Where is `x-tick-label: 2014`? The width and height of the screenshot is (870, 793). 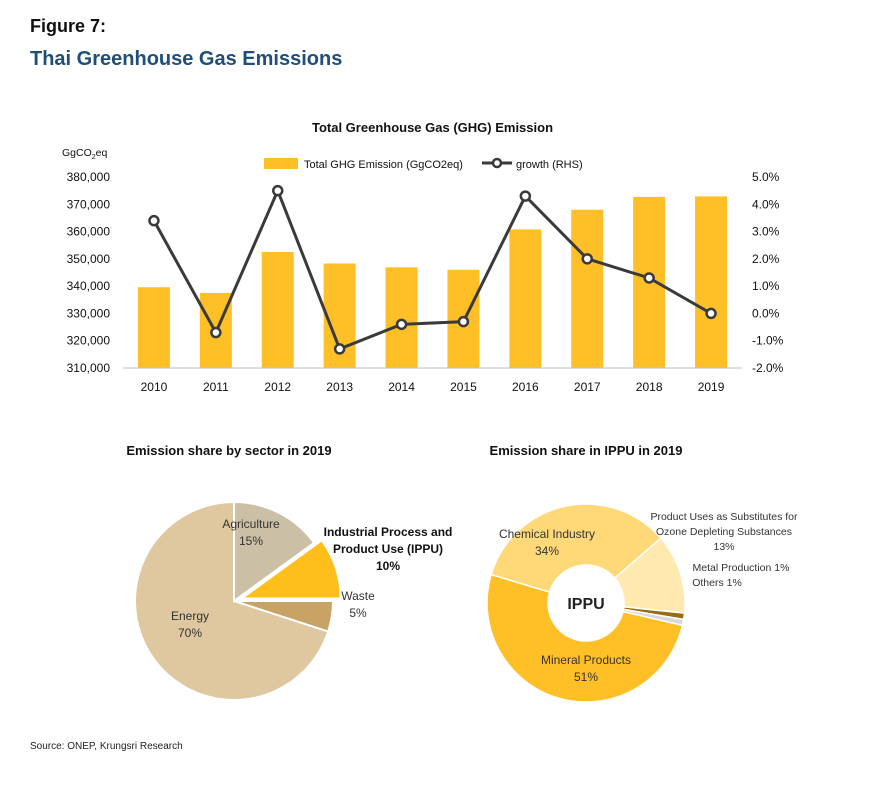 x-tick-label: 2014 is located at coordinates (401, 387).